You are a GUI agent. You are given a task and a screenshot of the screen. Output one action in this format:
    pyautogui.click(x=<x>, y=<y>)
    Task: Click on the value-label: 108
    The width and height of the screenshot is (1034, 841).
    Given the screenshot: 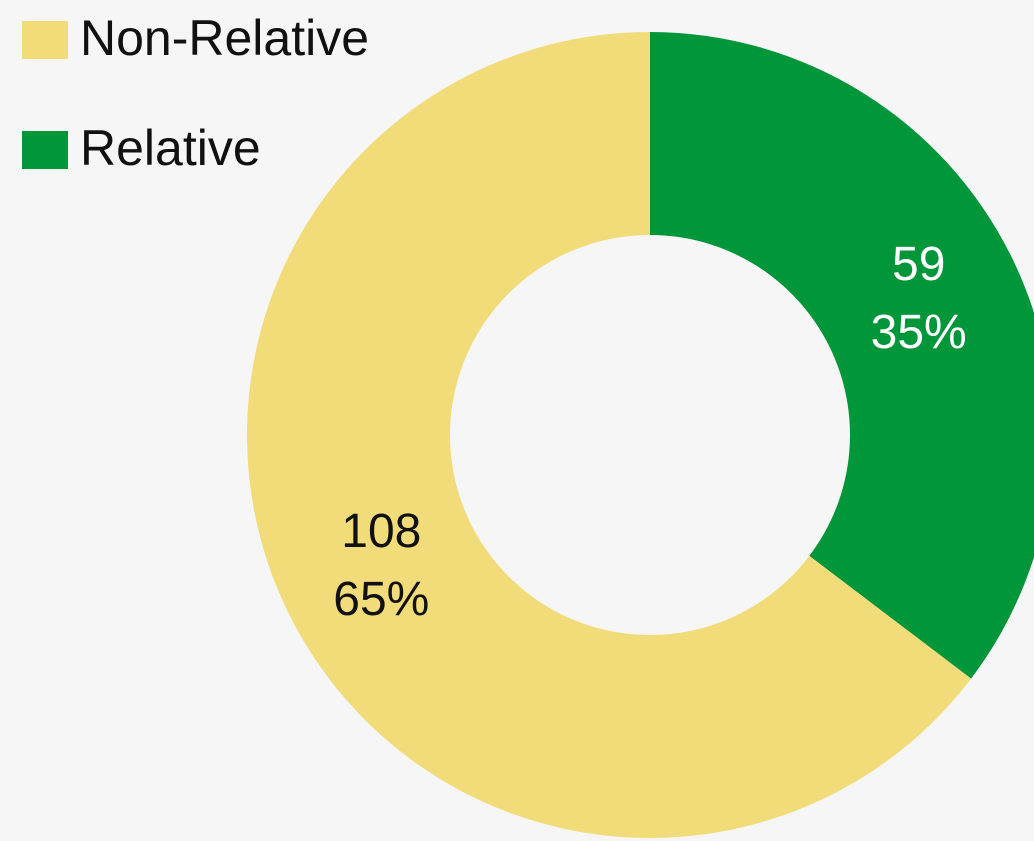 What is the action you would take?
    pyautogui.click(x=381, y=531)
    